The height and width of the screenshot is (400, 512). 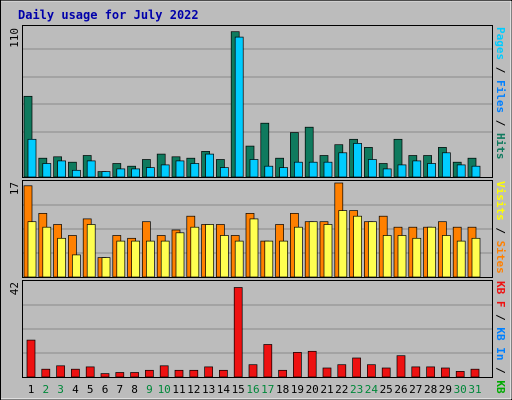 I want to click on x-axis-label-day-21: 21, so click(x=326, y=389).